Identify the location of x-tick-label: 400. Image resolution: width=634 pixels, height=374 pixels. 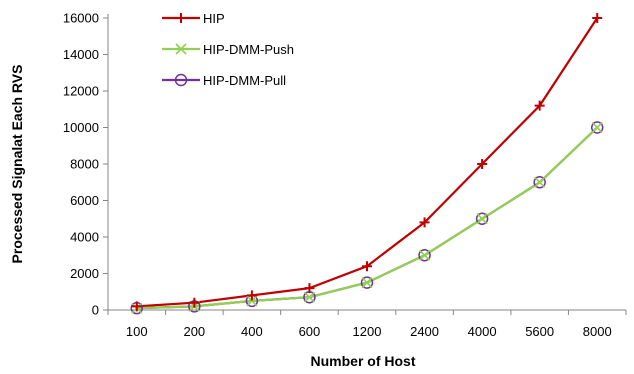
(252, 331).